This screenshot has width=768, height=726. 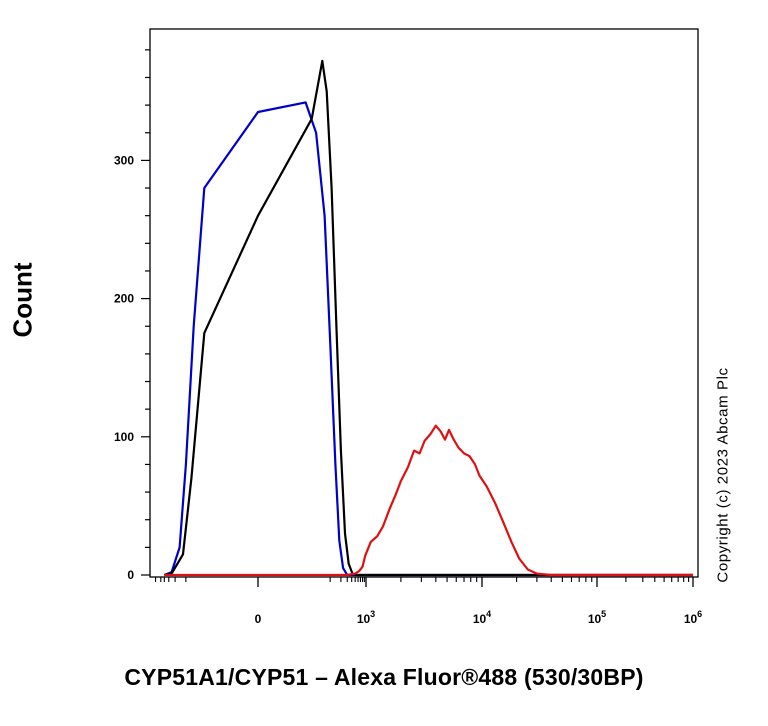 What do you see at coordinates (597, 617) in the screenshot?
I see `x-tick-label: 10⁵` at bounding box center [597, 617].